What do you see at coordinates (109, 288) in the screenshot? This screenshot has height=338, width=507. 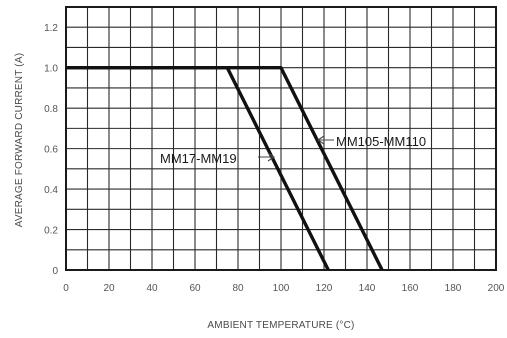 I see `x-tick-label: 20` at bounding box center [109, 288].